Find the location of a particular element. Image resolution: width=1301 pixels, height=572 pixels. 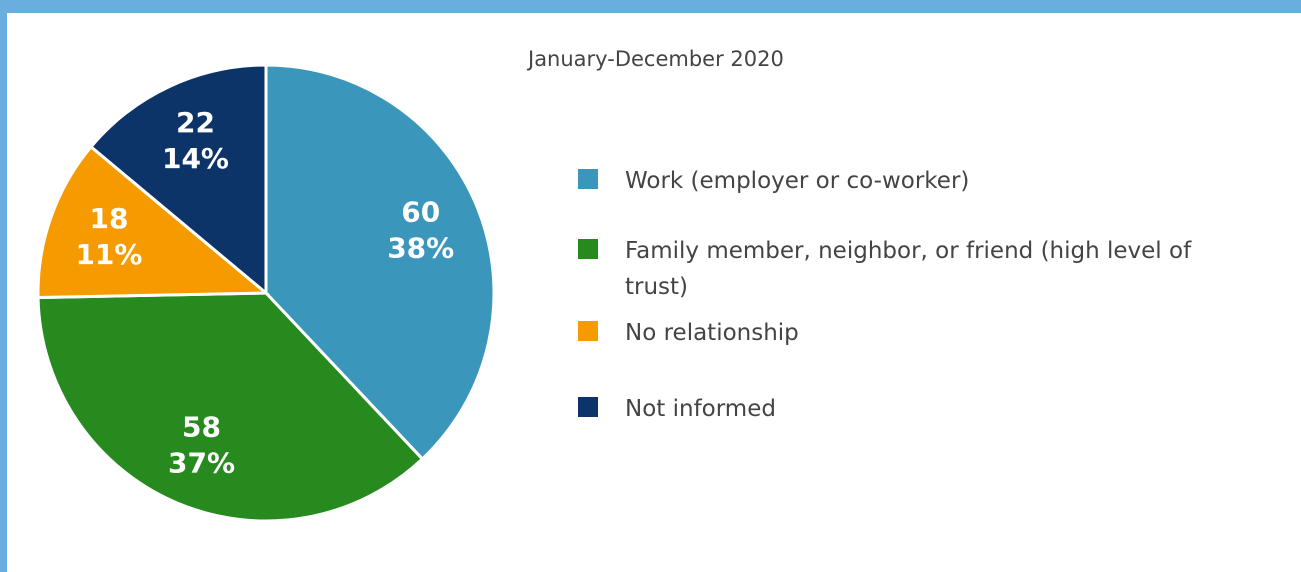

legend-label: Not informed is located at coordinates (700, 409).